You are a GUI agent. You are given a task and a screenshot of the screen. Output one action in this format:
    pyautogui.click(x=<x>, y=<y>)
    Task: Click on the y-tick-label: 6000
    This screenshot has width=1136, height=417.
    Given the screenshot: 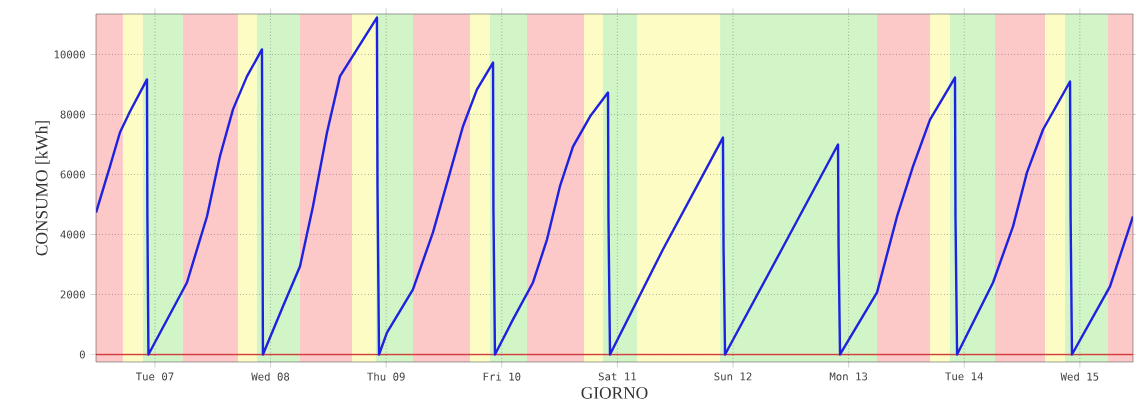 What is the action you would take?
    pyautogui.click(x=72, y=174)
    